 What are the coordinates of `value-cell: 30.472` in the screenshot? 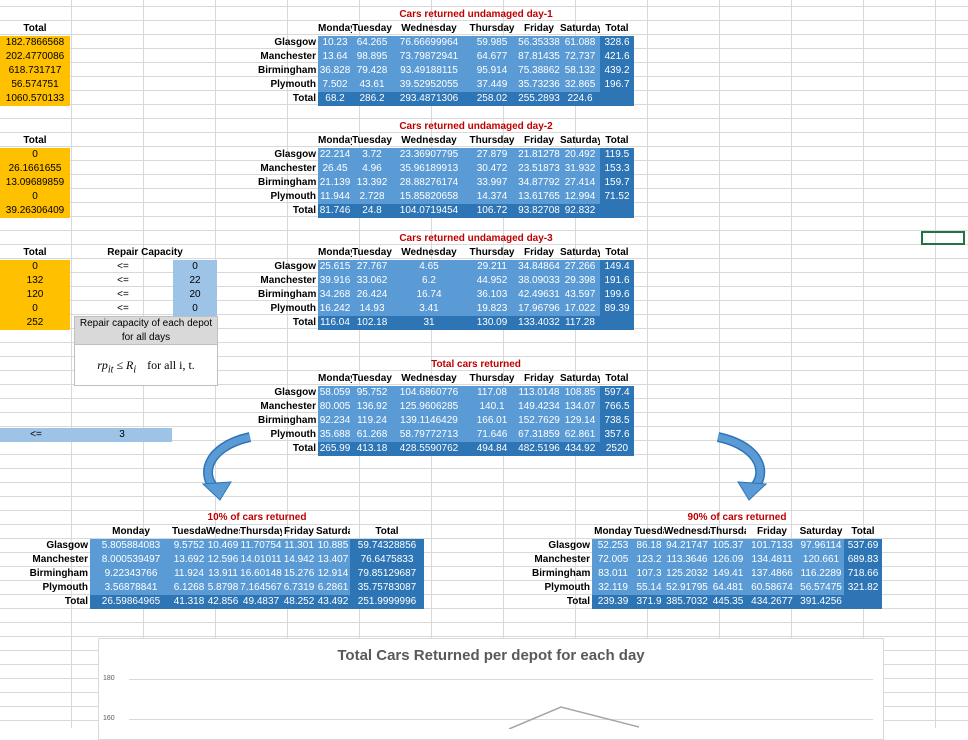 It's located at (492, 169).